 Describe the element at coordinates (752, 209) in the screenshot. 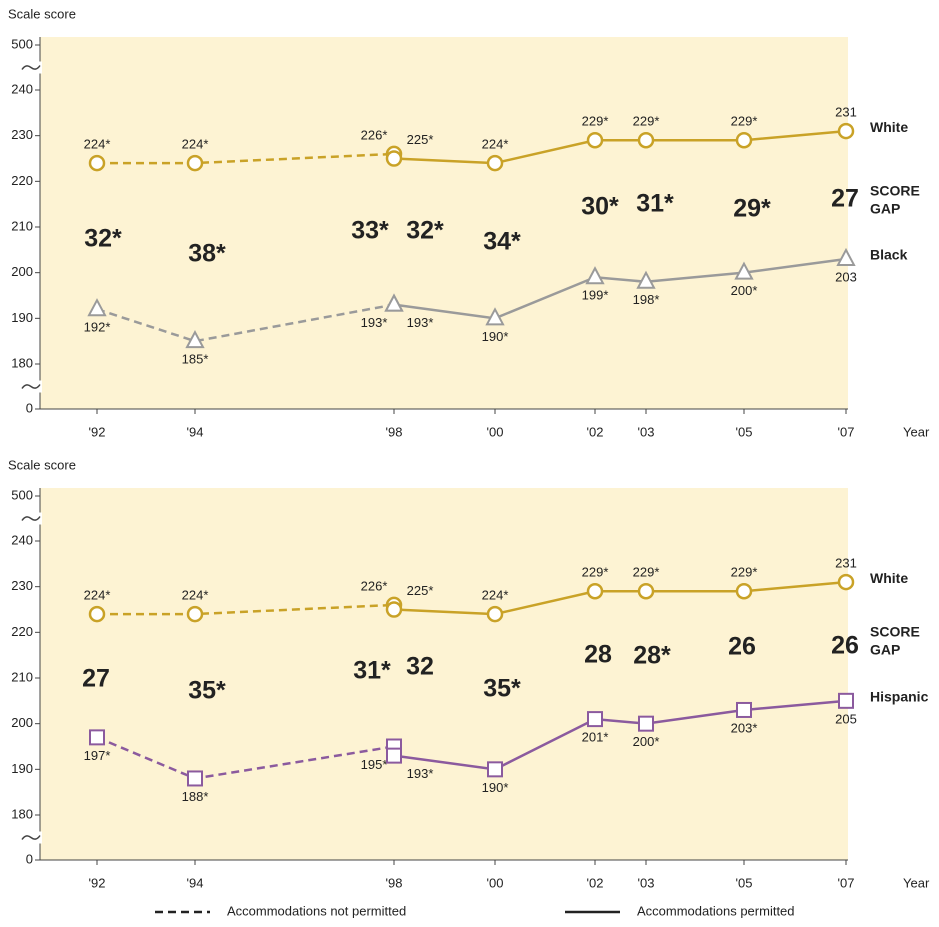

I see `gap-label: 29*` at that location.